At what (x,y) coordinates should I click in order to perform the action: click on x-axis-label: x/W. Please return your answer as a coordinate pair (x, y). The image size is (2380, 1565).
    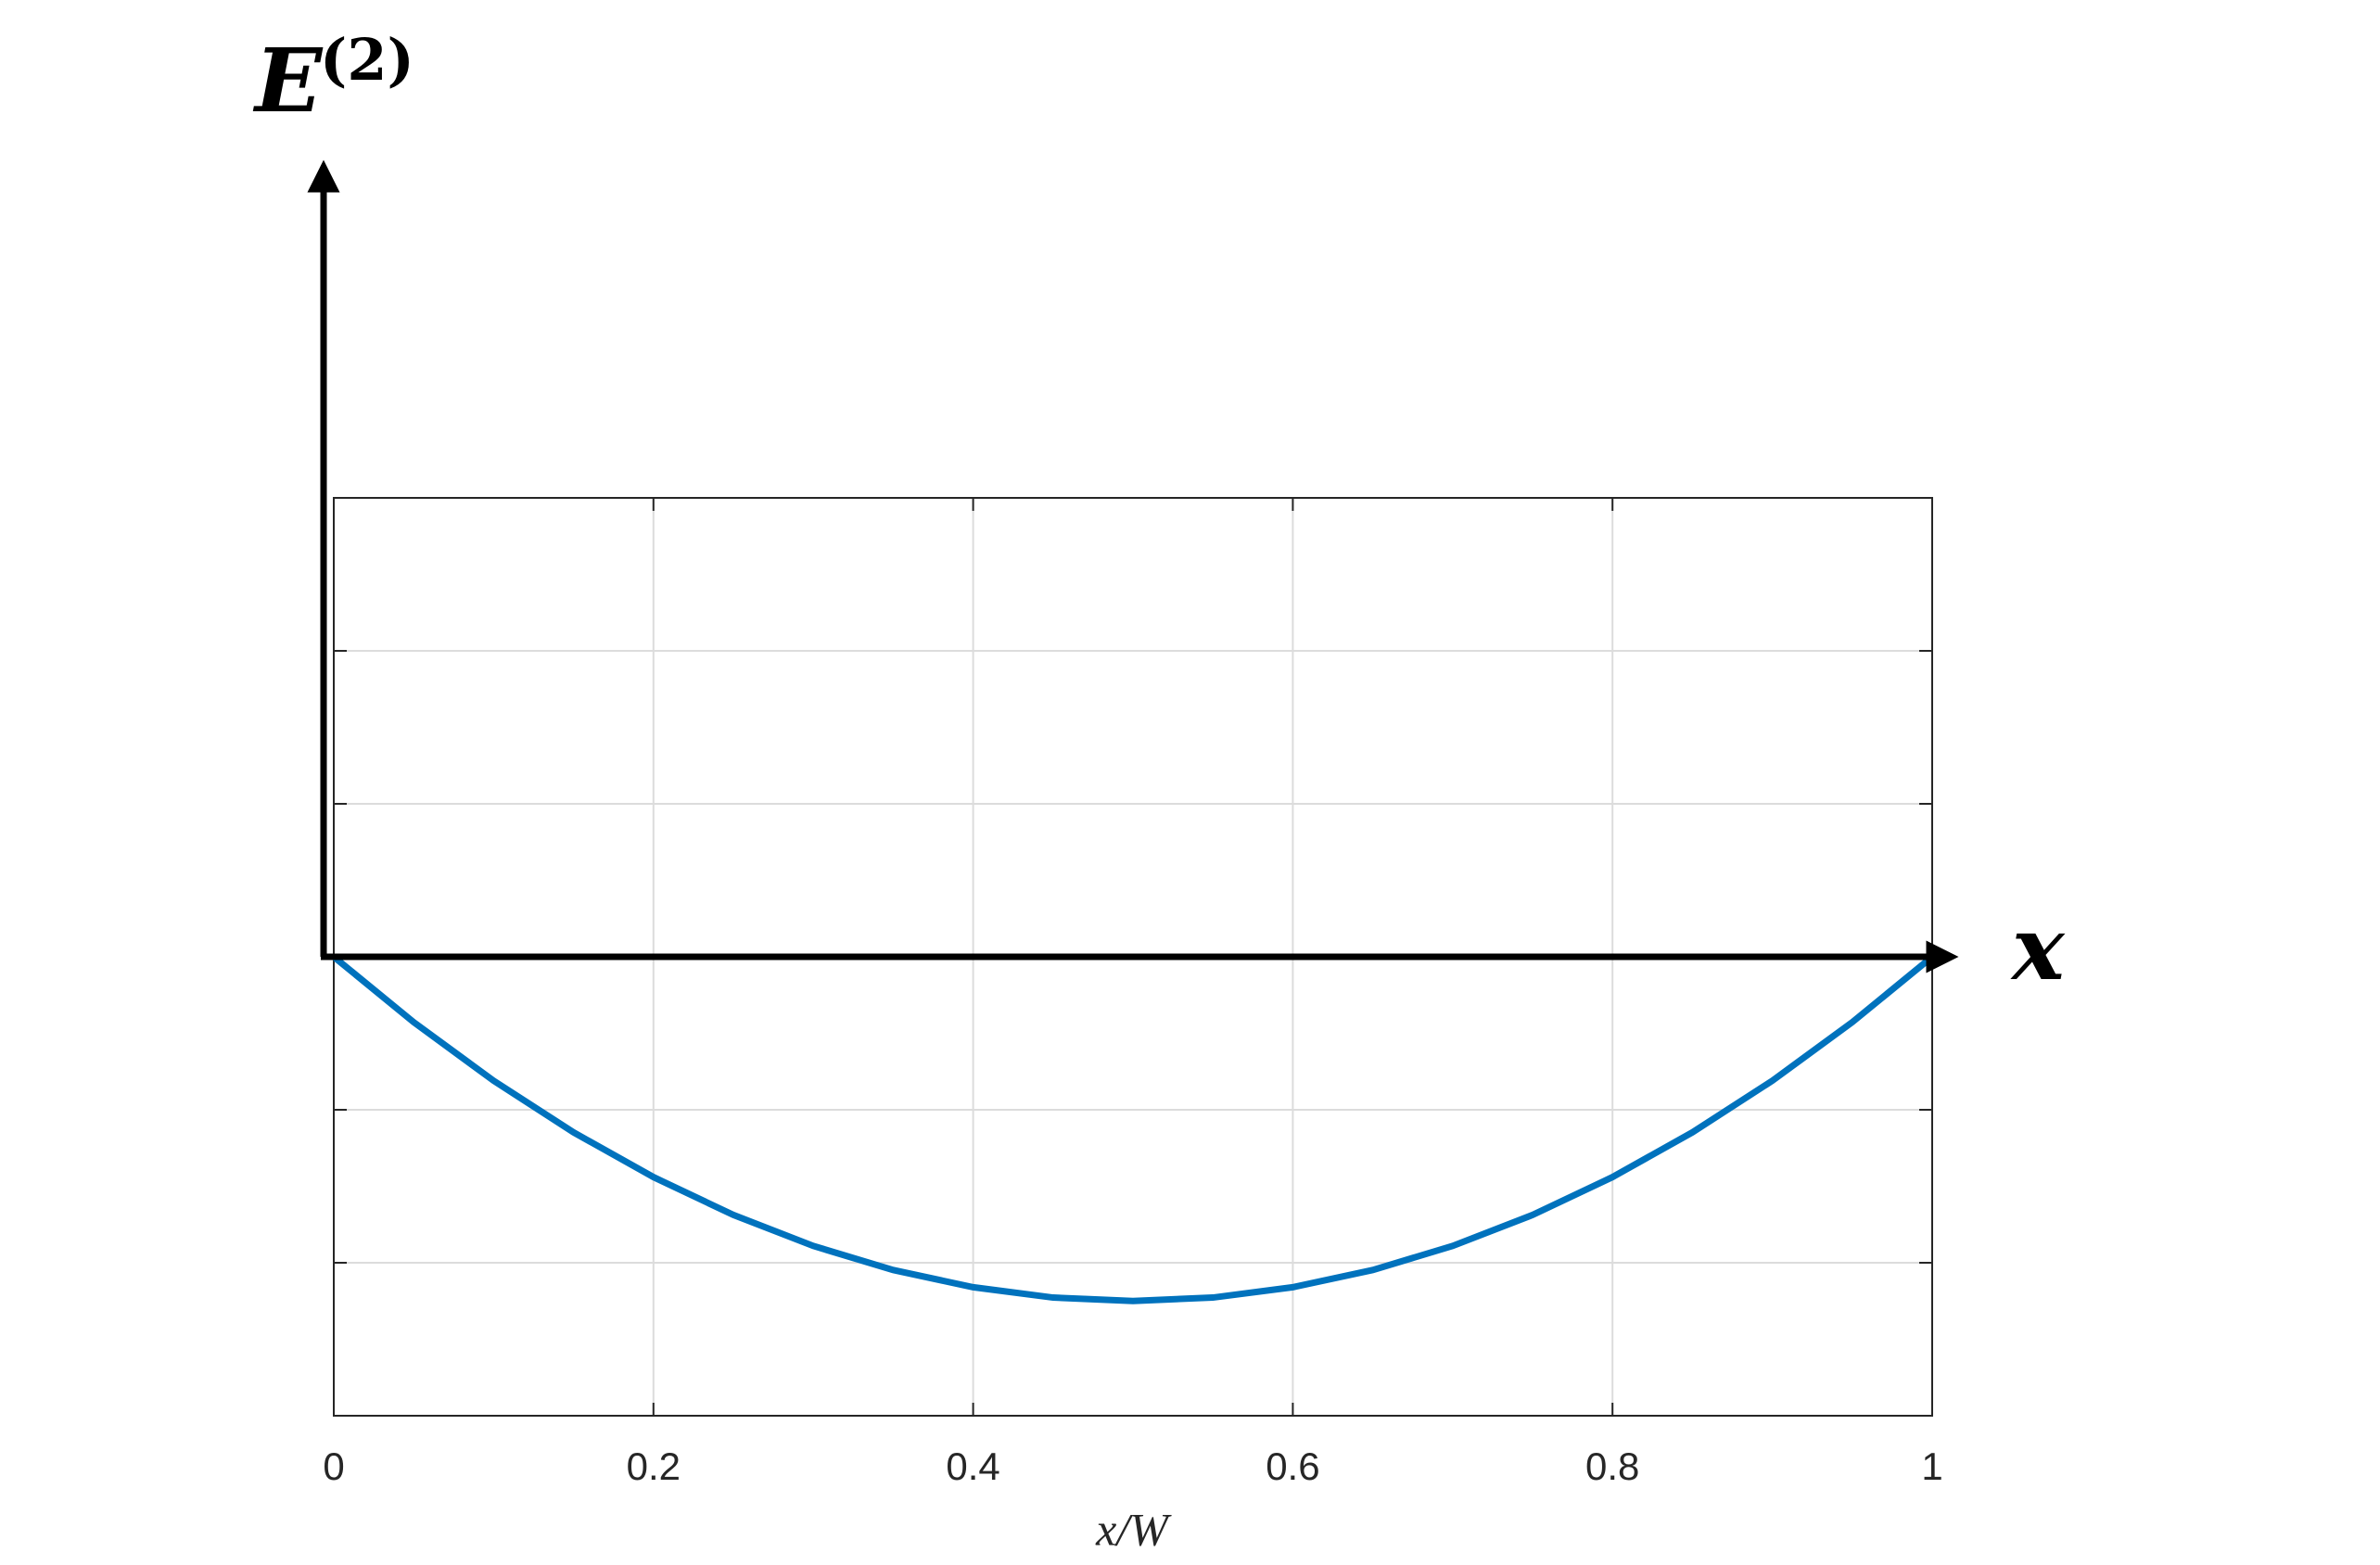
    Looking at the image, I should click on (1133, 1529).